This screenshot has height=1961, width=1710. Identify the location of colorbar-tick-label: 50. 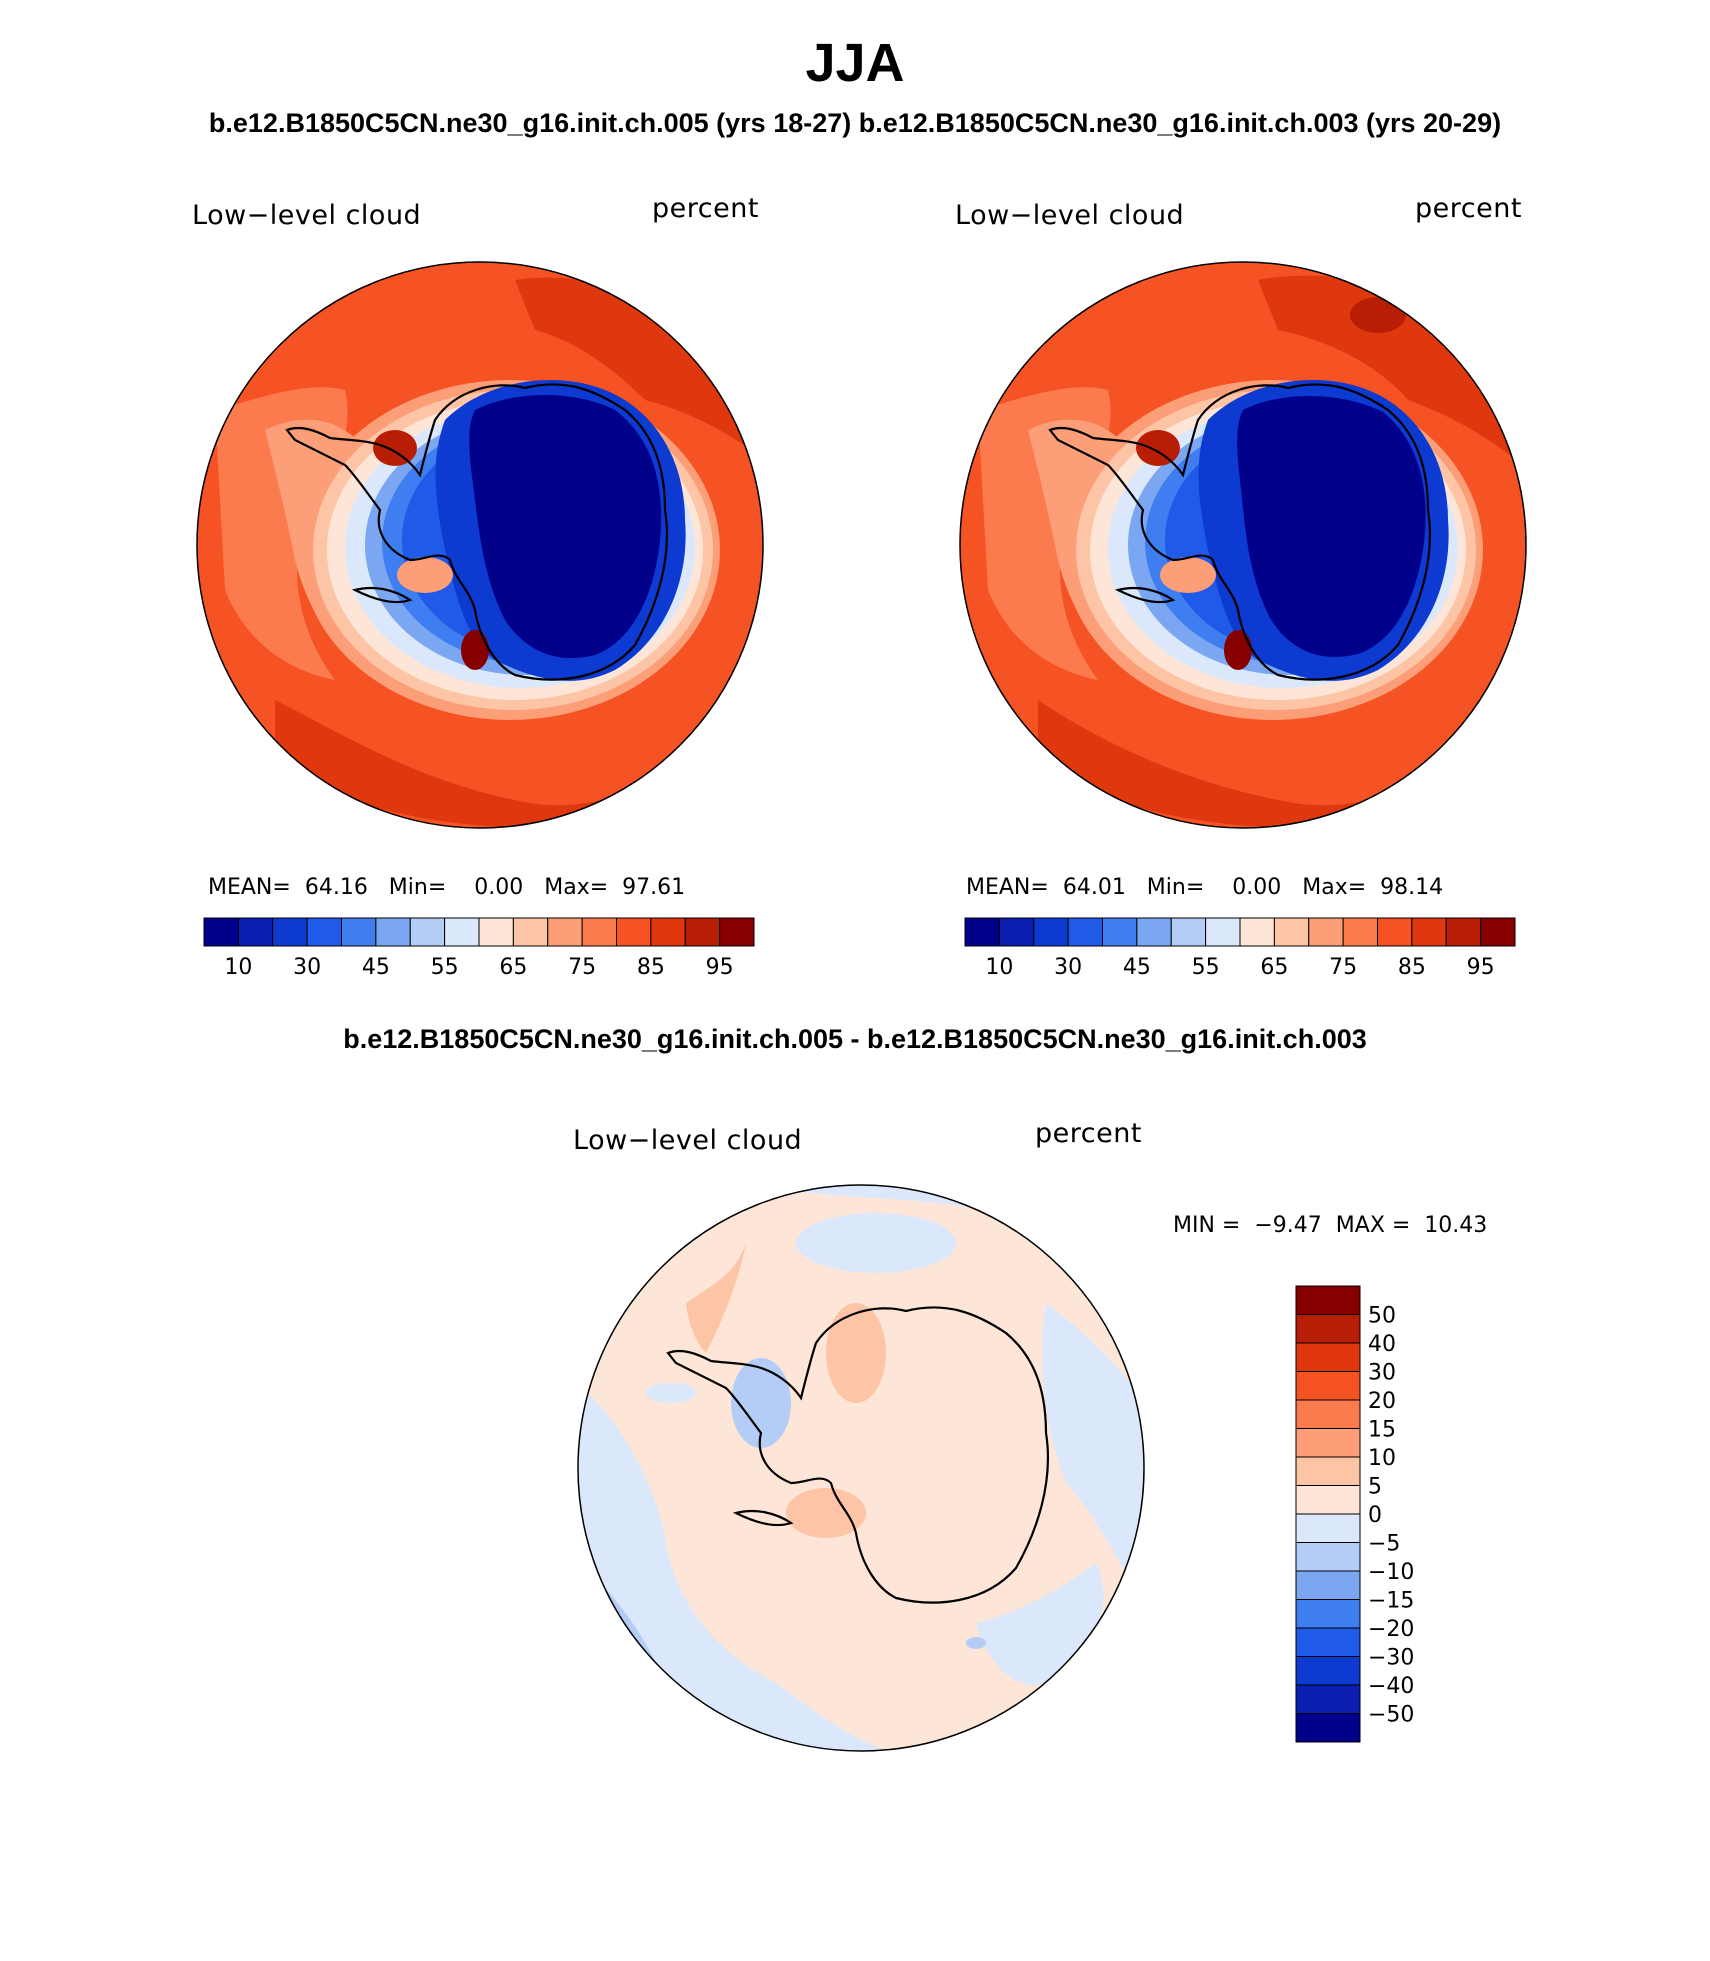
(1382, 1316).